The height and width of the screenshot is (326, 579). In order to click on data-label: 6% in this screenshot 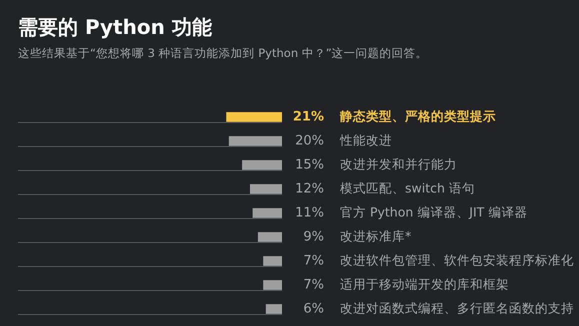, I will do `click(313, 308)`.